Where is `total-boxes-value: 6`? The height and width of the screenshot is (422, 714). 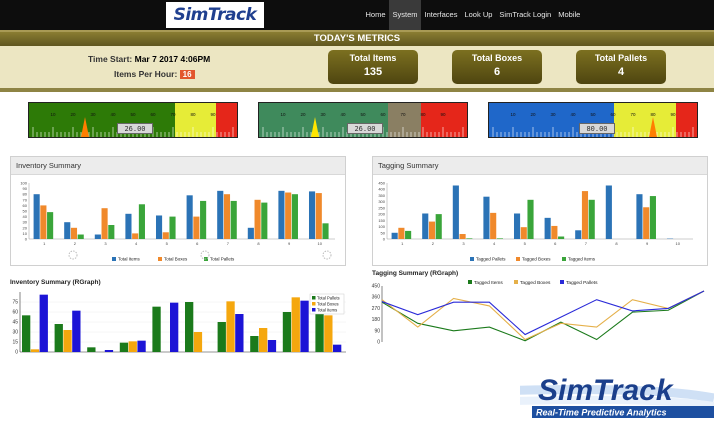 total-boxes-value: 6 is located at coordinates (497, 72).